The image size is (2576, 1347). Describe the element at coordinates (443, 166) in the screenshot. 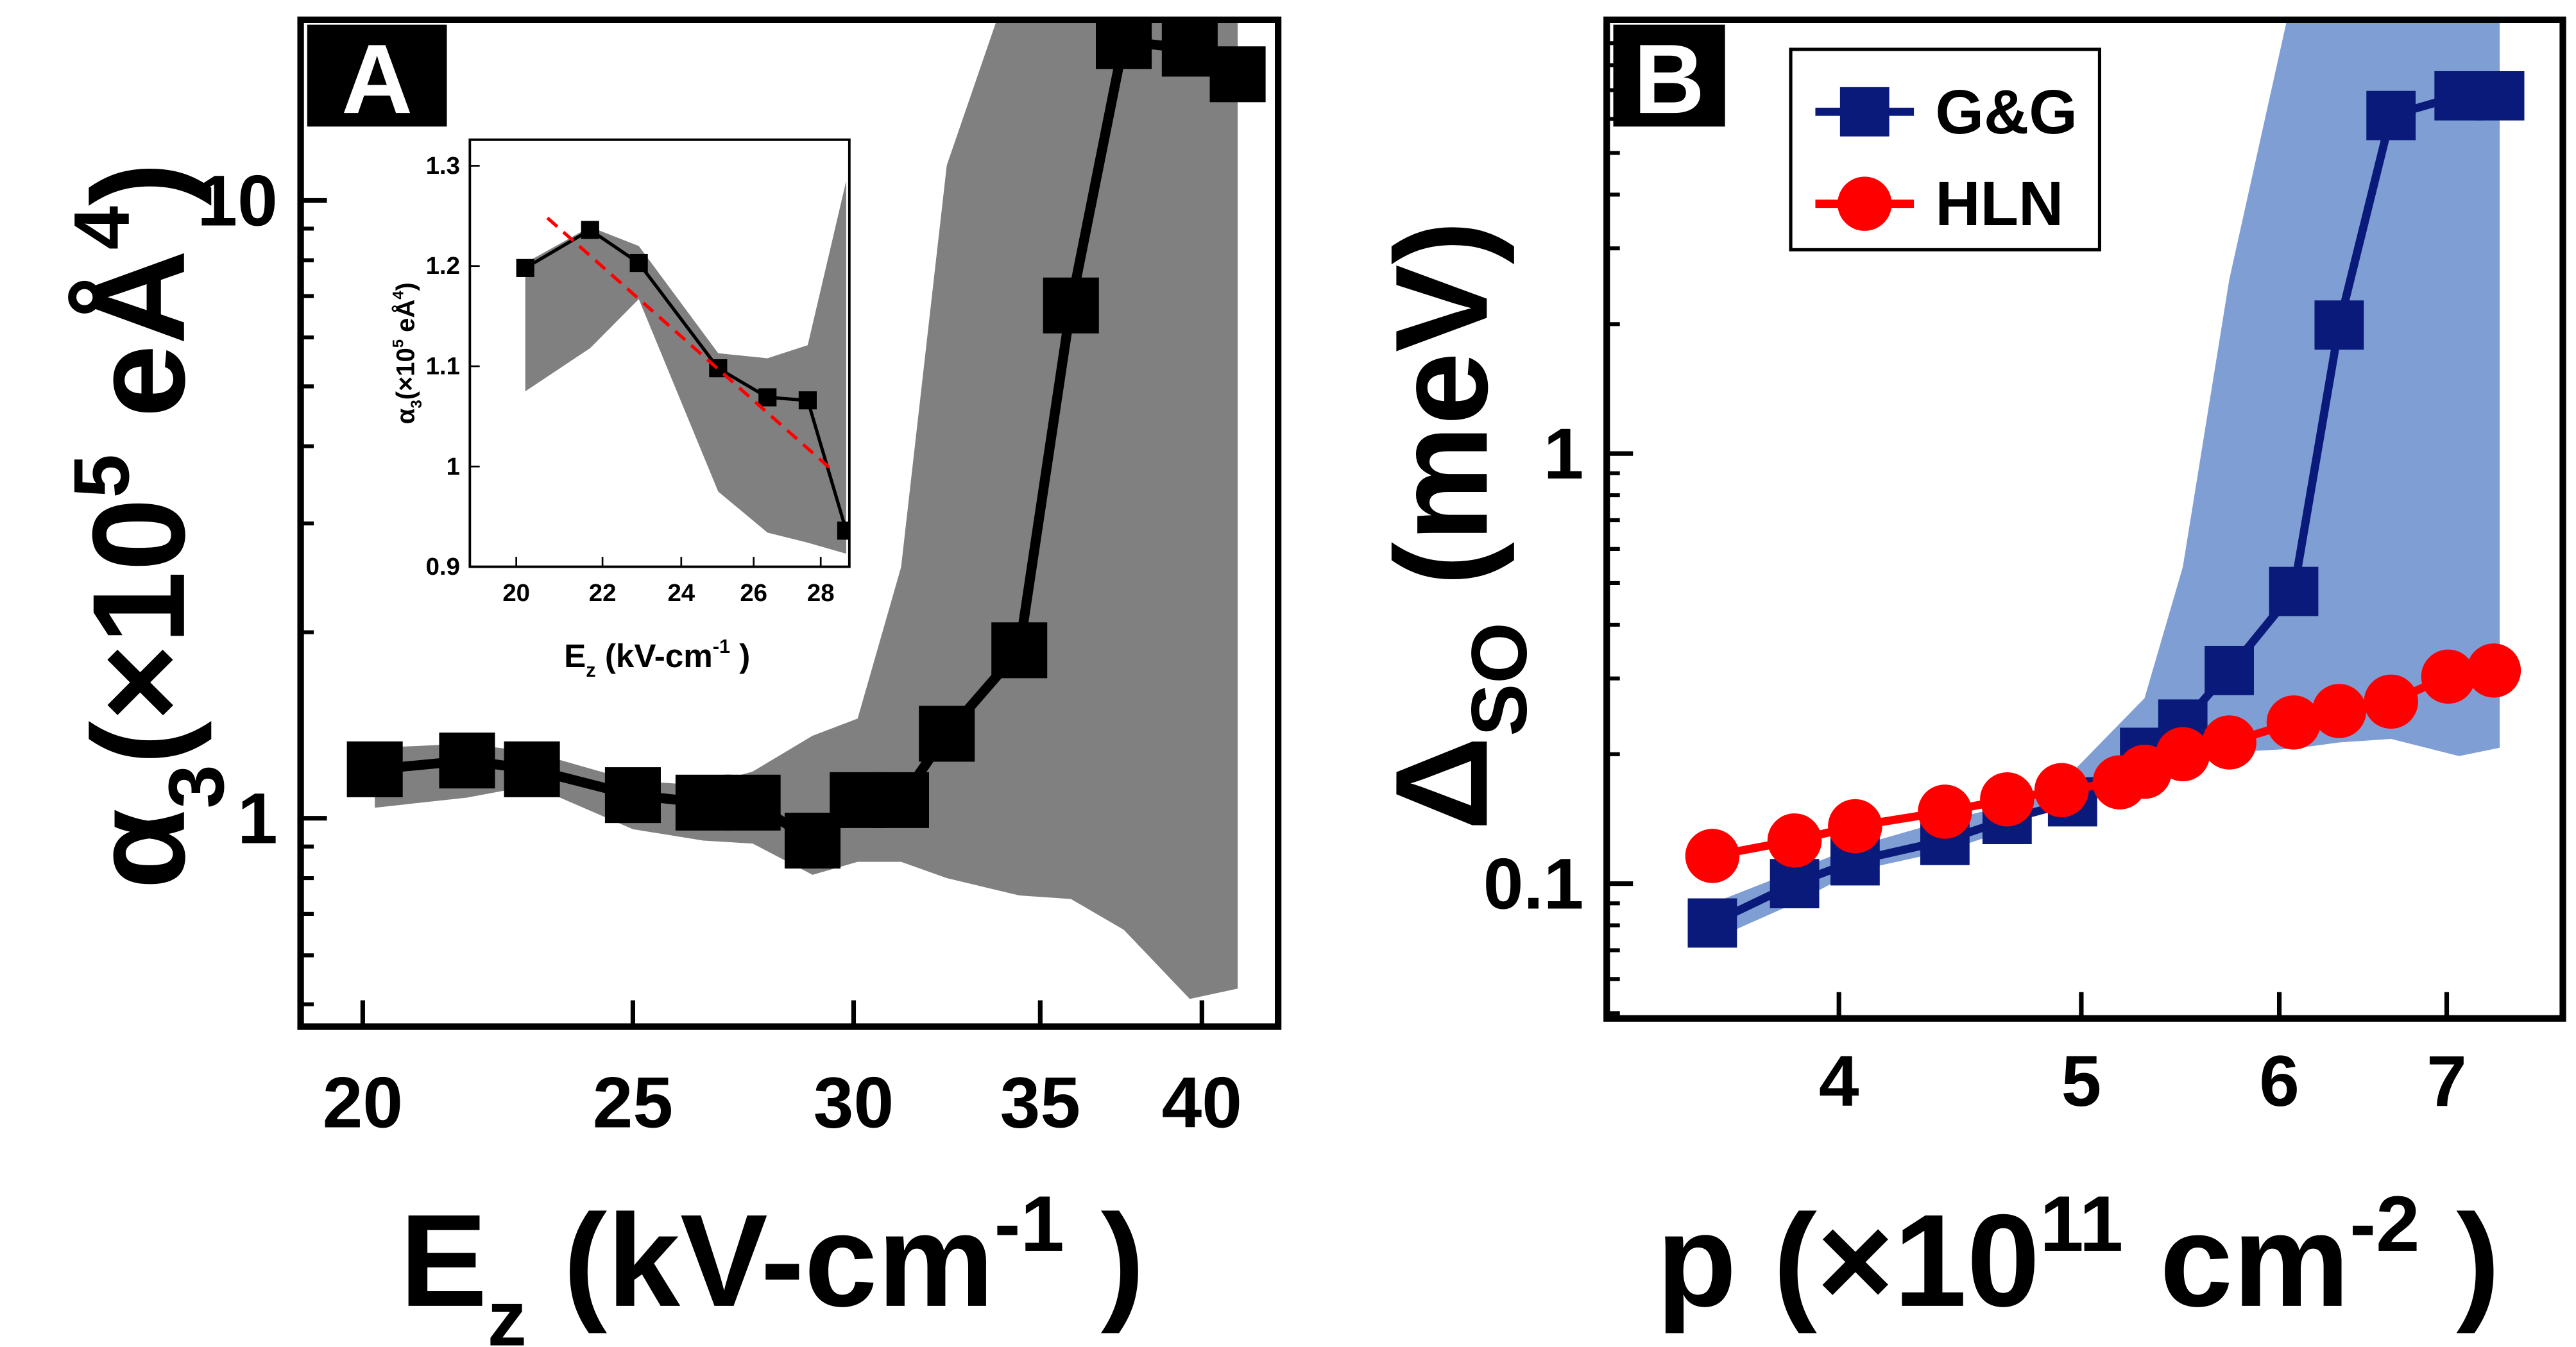

I see `y-tick-label: 1.3` at that location.